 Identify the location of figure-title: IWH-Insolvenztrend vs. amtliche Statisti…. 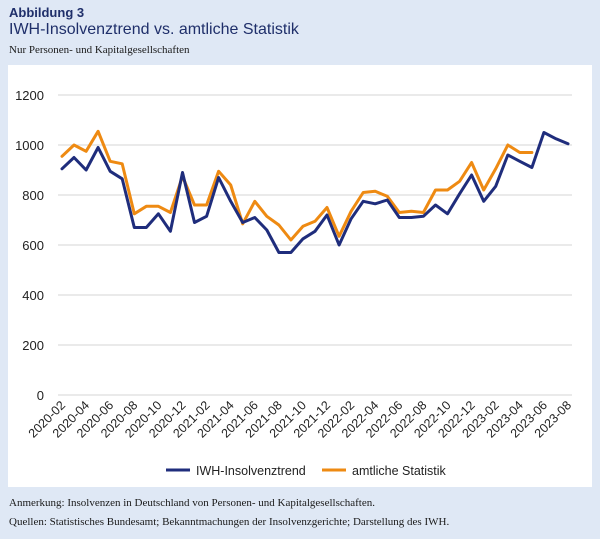
(154, 29).